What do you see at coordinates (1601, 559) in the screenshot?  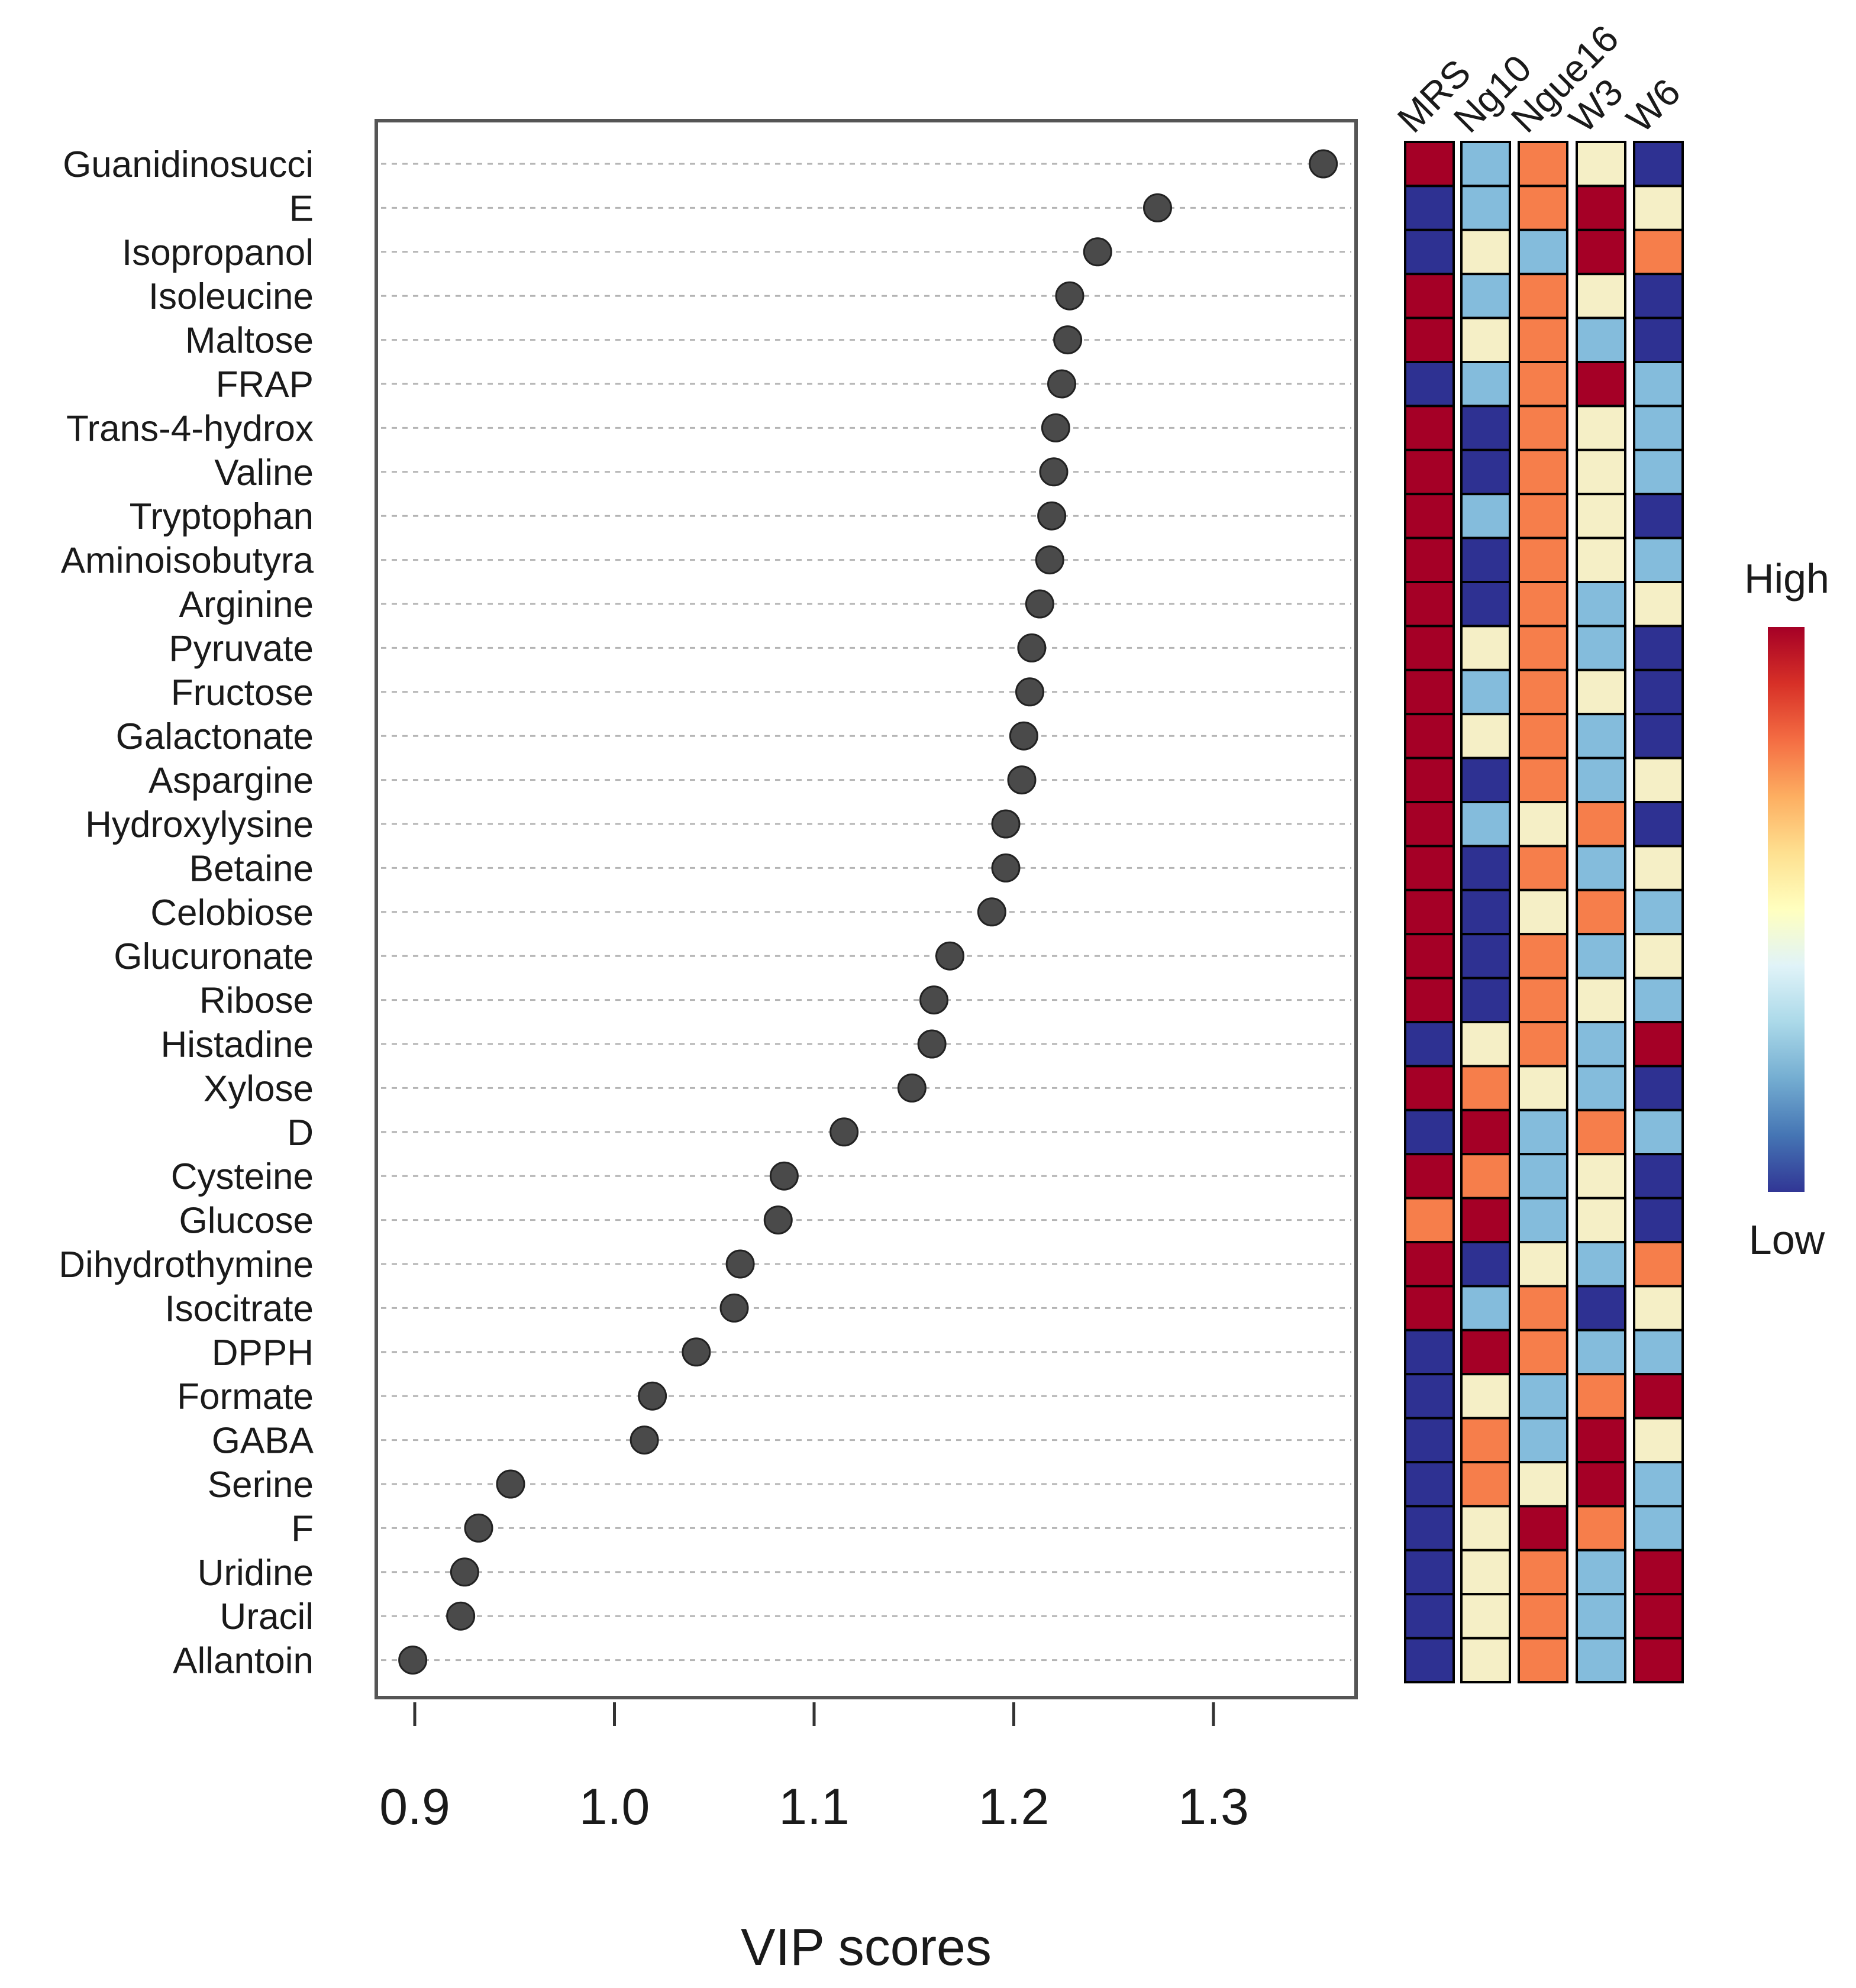 I see `heatmap-cell-w3-aminoisobutyra` at bounding box center [1601, 559].